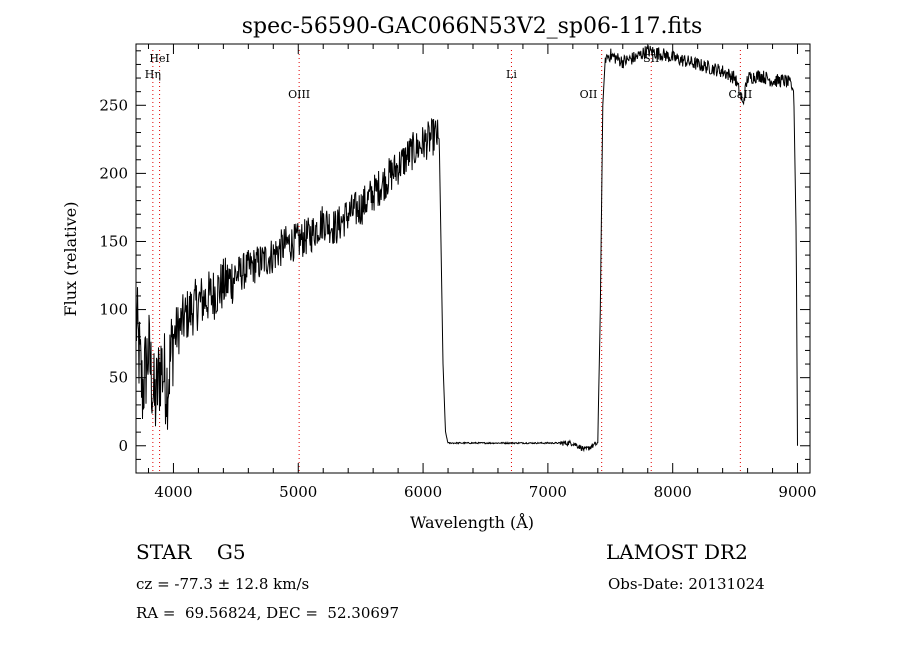 This screenshot has height=650, width=900. Describe the element at coordinates (70, 259) in the screenshot. I see `y-axis-label: Flux (relative)` at that location.